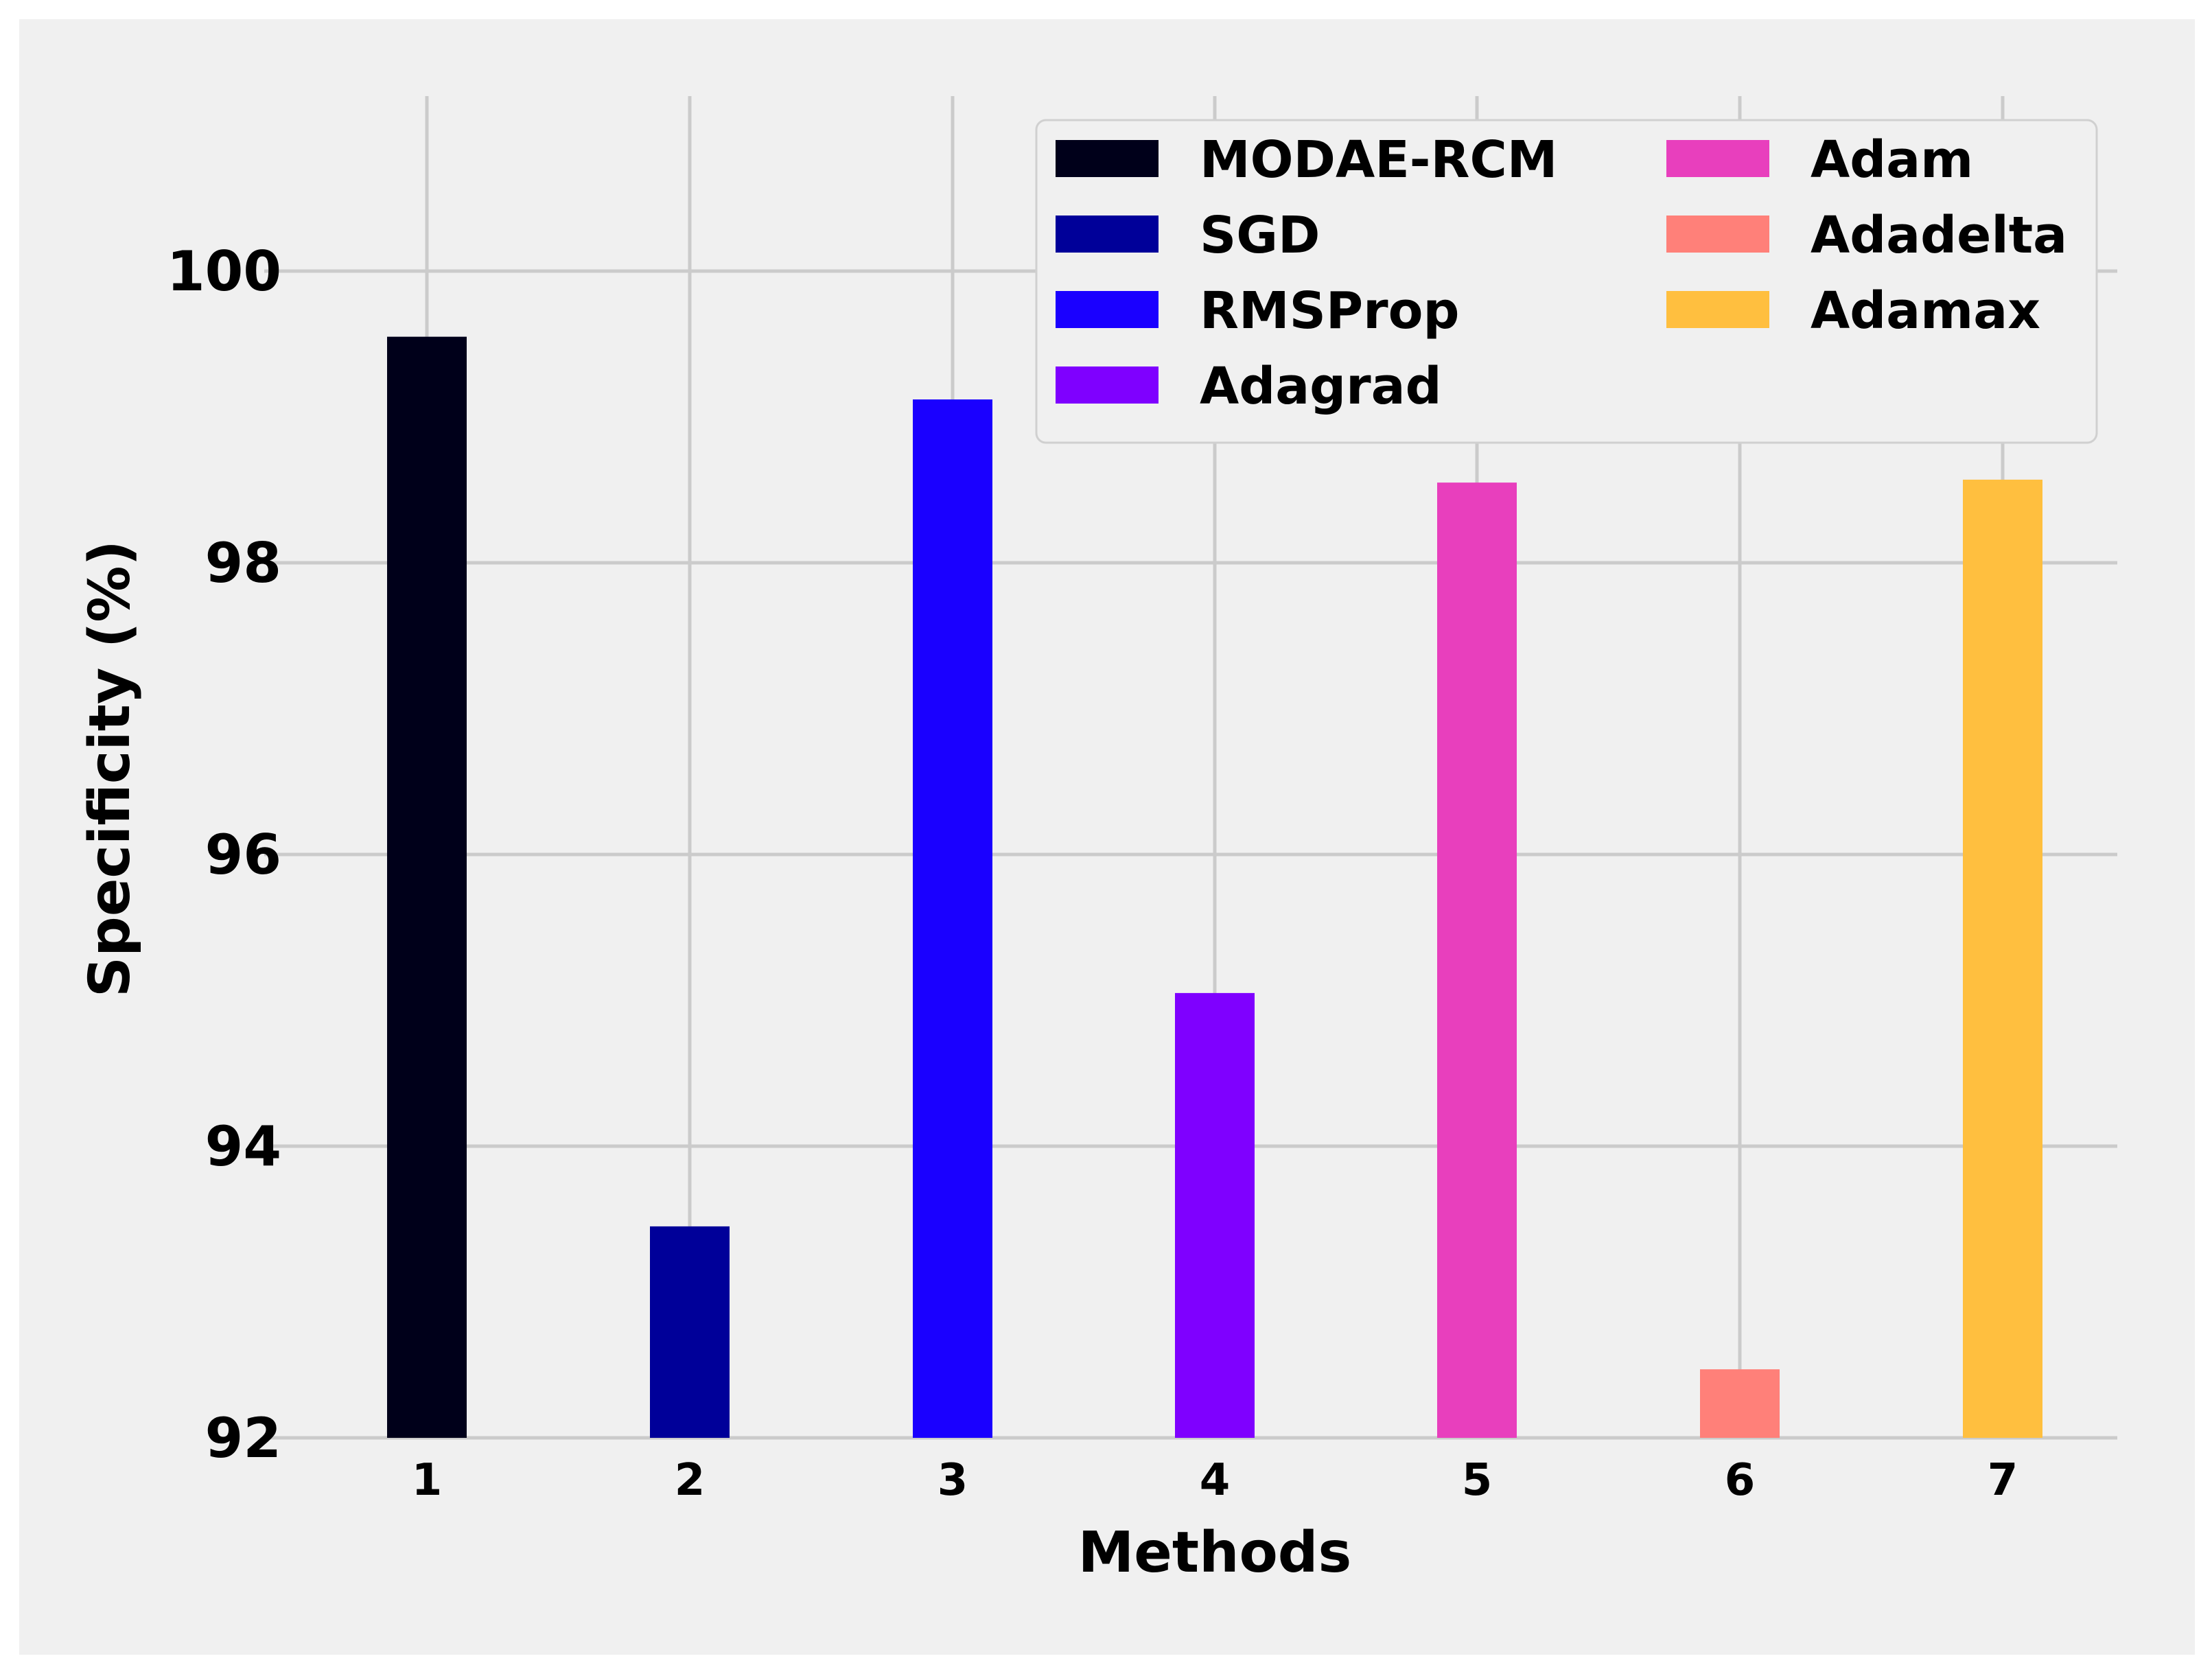 The image size is (2212, 1676). What do you see at coordinates (1215, 1552) in the screenshot?
I see `x-axis-label: Methods` at bounding box center [1215, 1552].